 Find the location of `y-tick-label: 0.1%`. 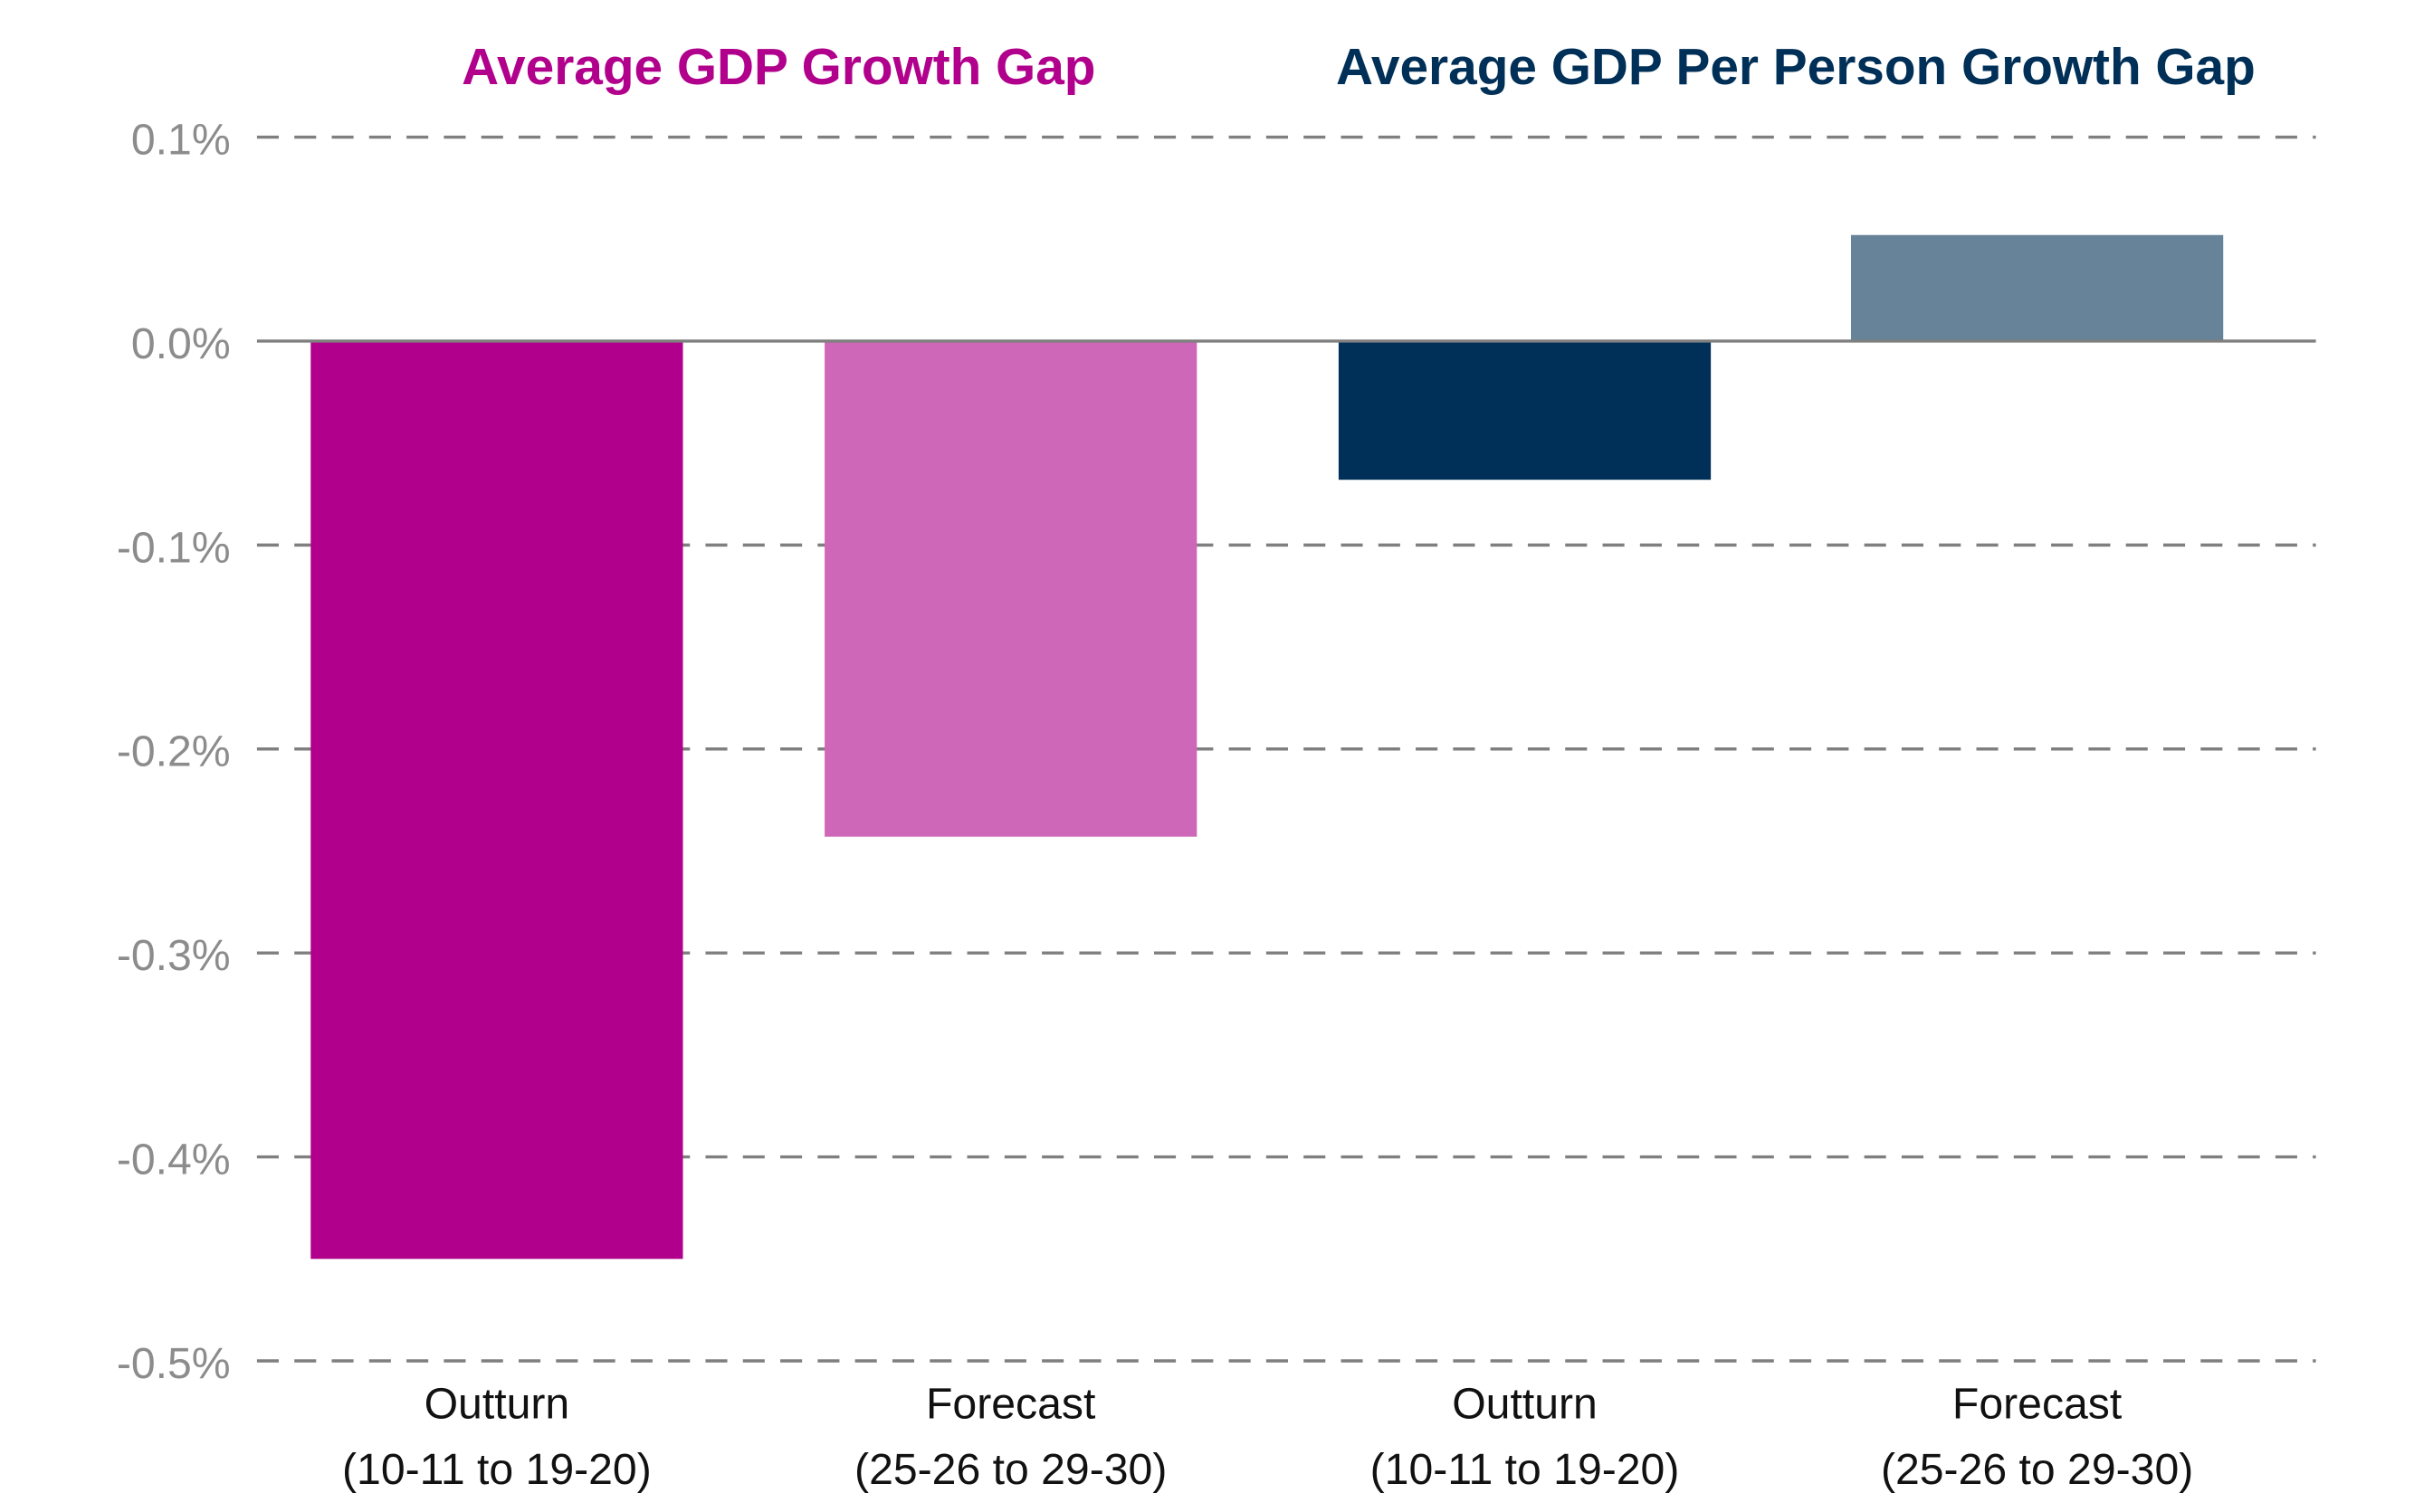

y-tick-label: 0.1% is located at coordinates (181, 139).